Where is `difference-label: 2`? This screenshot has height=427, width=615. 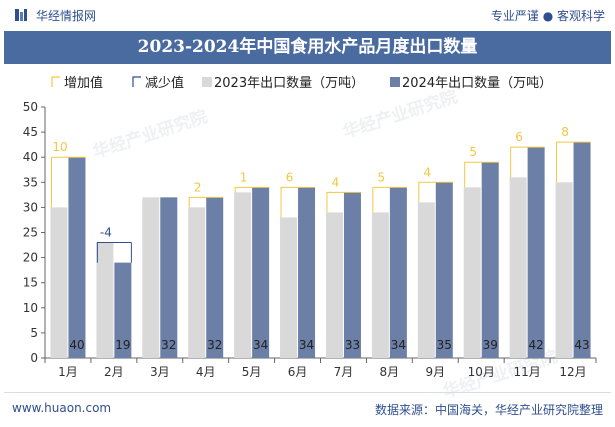 difference-label: 2 is located at coordinates (198, 187).